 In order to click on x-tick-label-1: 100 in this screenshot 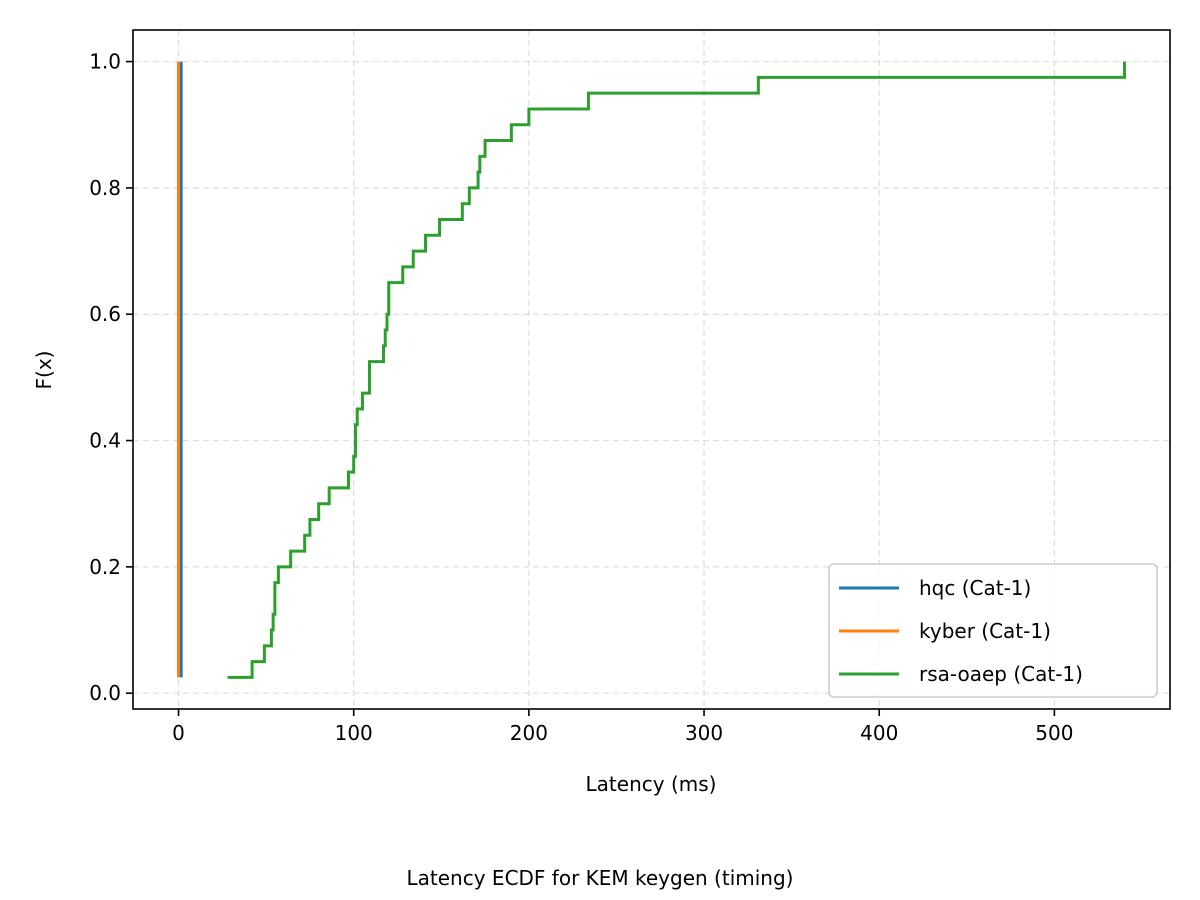, I will do `click(354, 733)`.